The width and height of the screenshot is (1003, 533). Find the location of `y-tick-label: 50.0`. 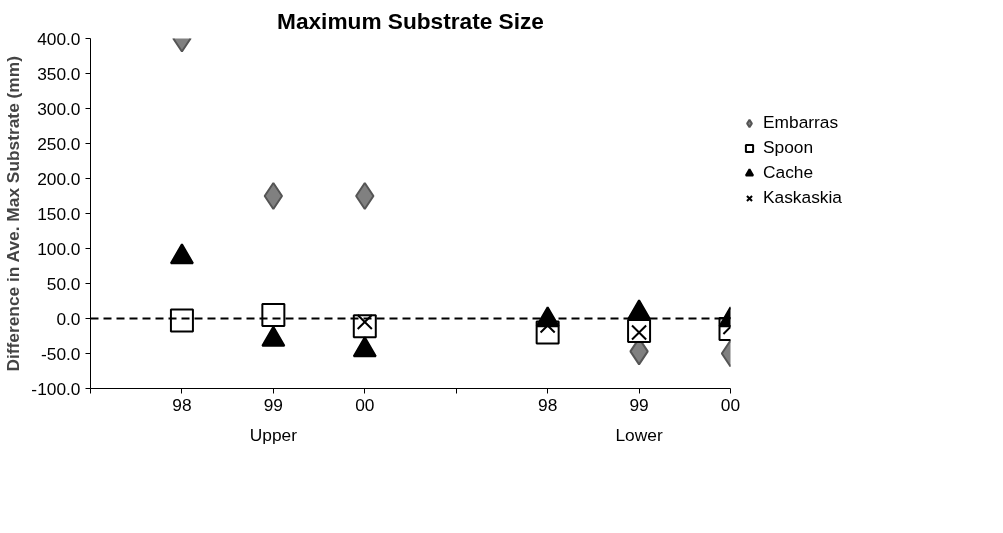

y-tick-label: 50.0 is located at coordinates (63, 283).